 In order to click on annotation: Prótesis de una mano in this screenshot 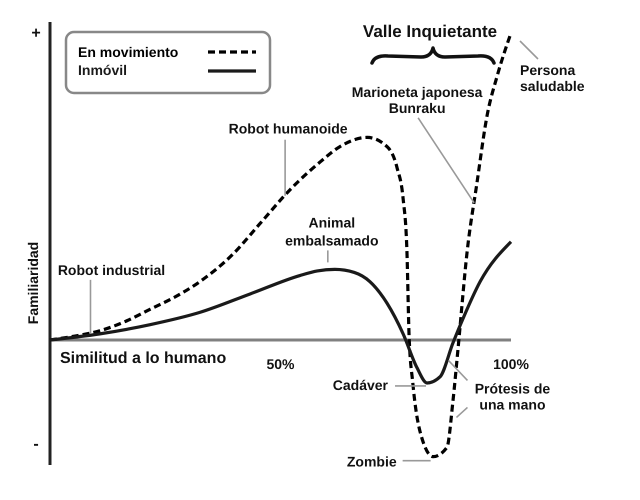, I will do `click(512, 396)`.